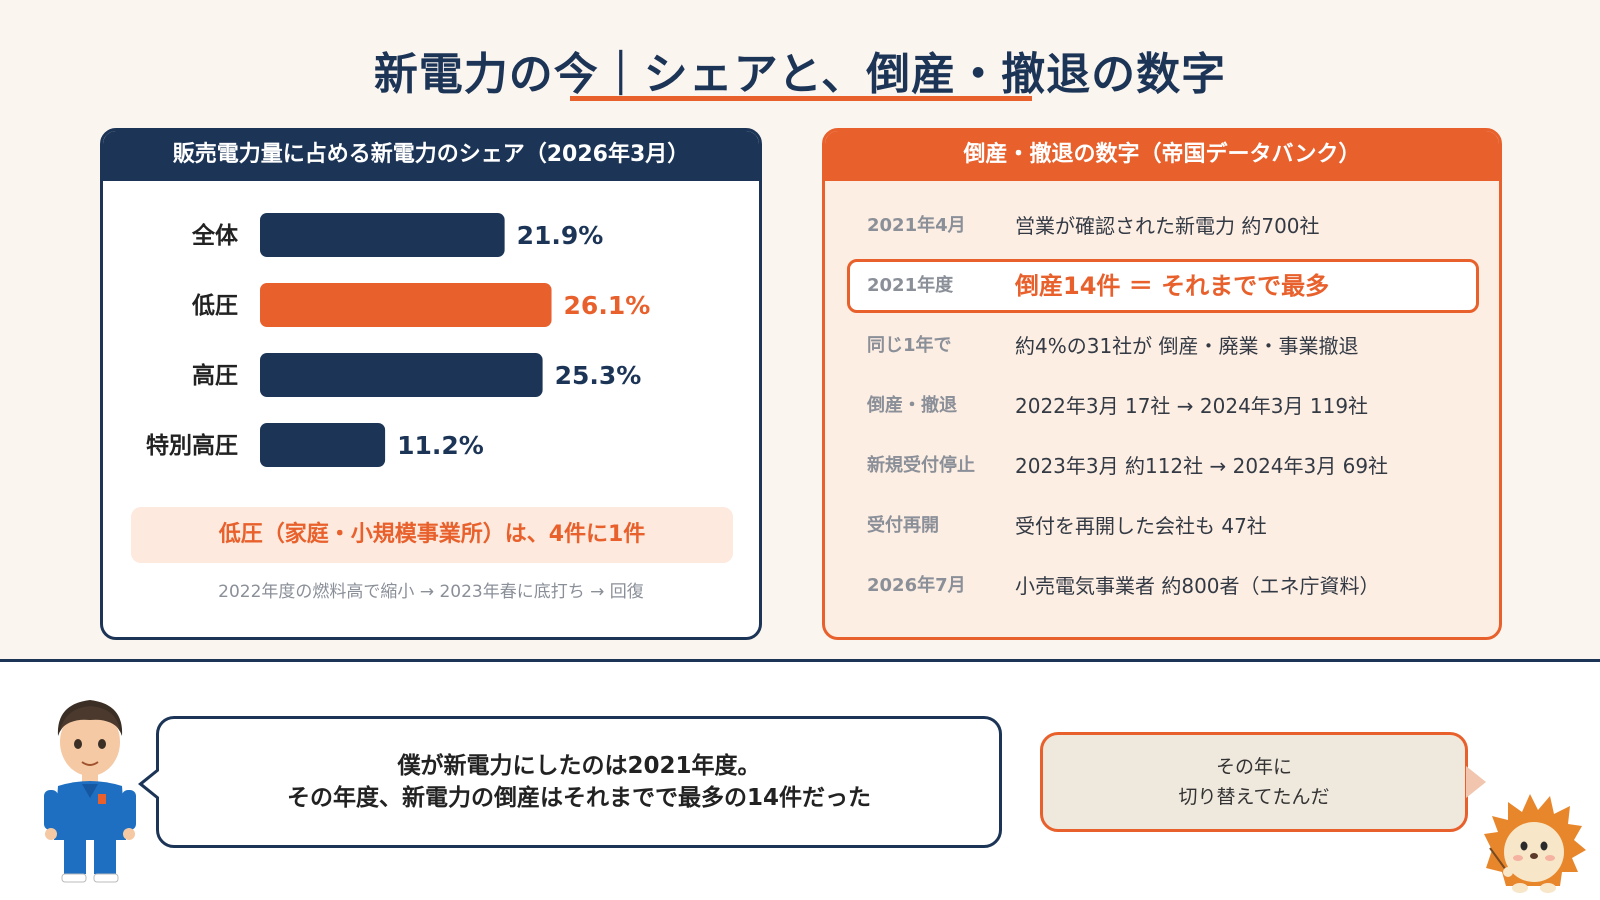 The image size is (1600, 900). I want to click on speech-line: 切り替えてたんだ, so click(1254, 797).